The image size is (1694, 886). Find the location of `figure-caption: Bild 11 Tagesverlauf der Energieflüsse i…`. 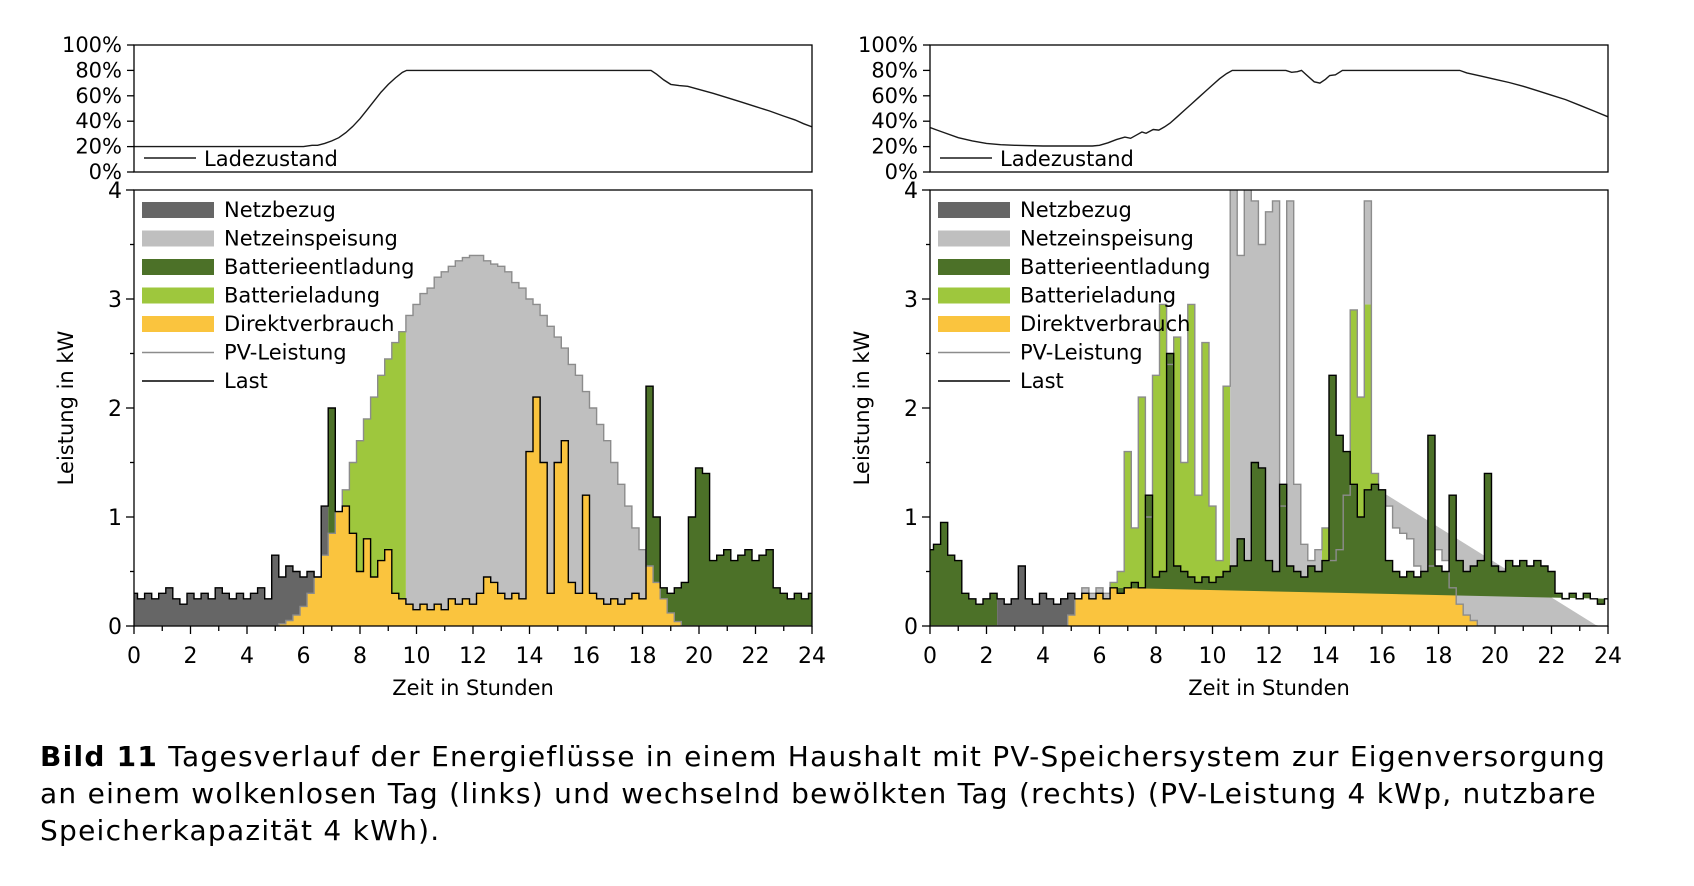

figure-caption: Bild 11 Tagesverlauf der Energieflüsse i… is located at coordinates (855, 793).